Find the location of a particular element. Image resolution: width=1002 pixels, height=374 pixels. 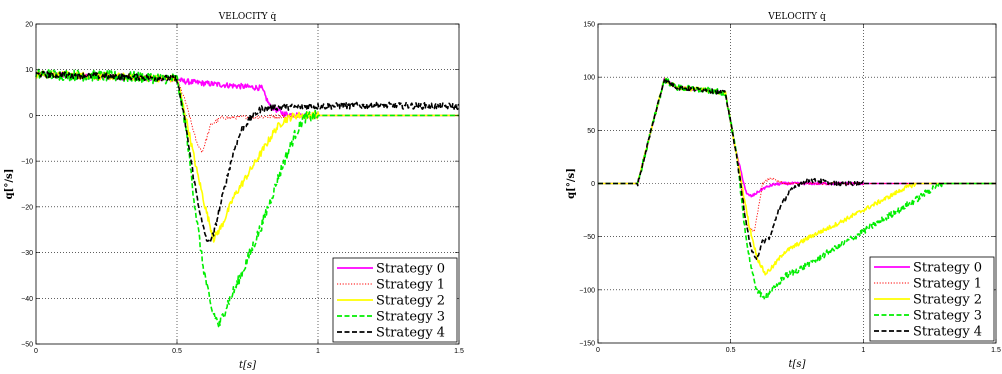

y-tick-label: −100 is located at coordinates (587, 290).